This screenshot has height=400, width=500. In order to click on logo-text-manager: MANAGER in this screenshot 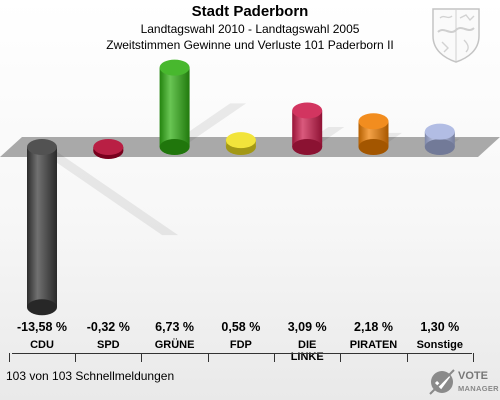, I will do `click(478, 388)`.